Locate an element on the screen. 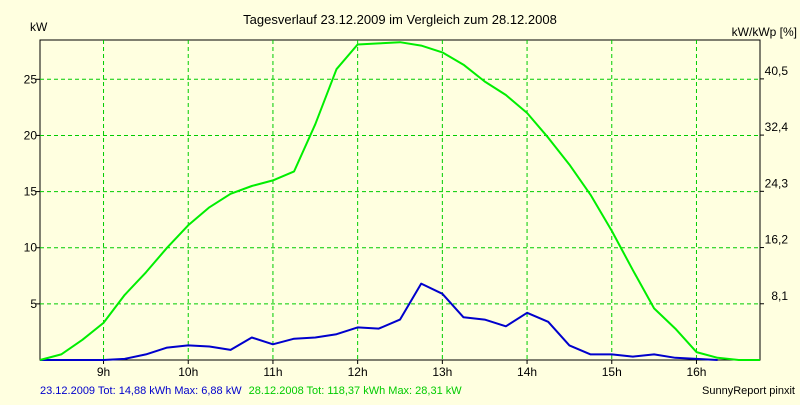  y-right-tick-label: 24,3 is located at coordinates (777, 183).